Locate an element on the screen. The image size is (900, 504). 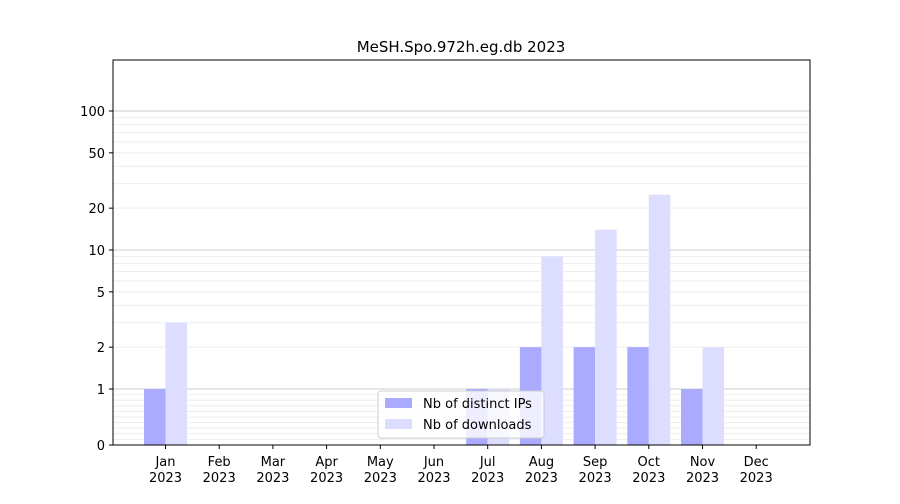
x-tick-label-month: Jun is located at coordinates (433, 462).